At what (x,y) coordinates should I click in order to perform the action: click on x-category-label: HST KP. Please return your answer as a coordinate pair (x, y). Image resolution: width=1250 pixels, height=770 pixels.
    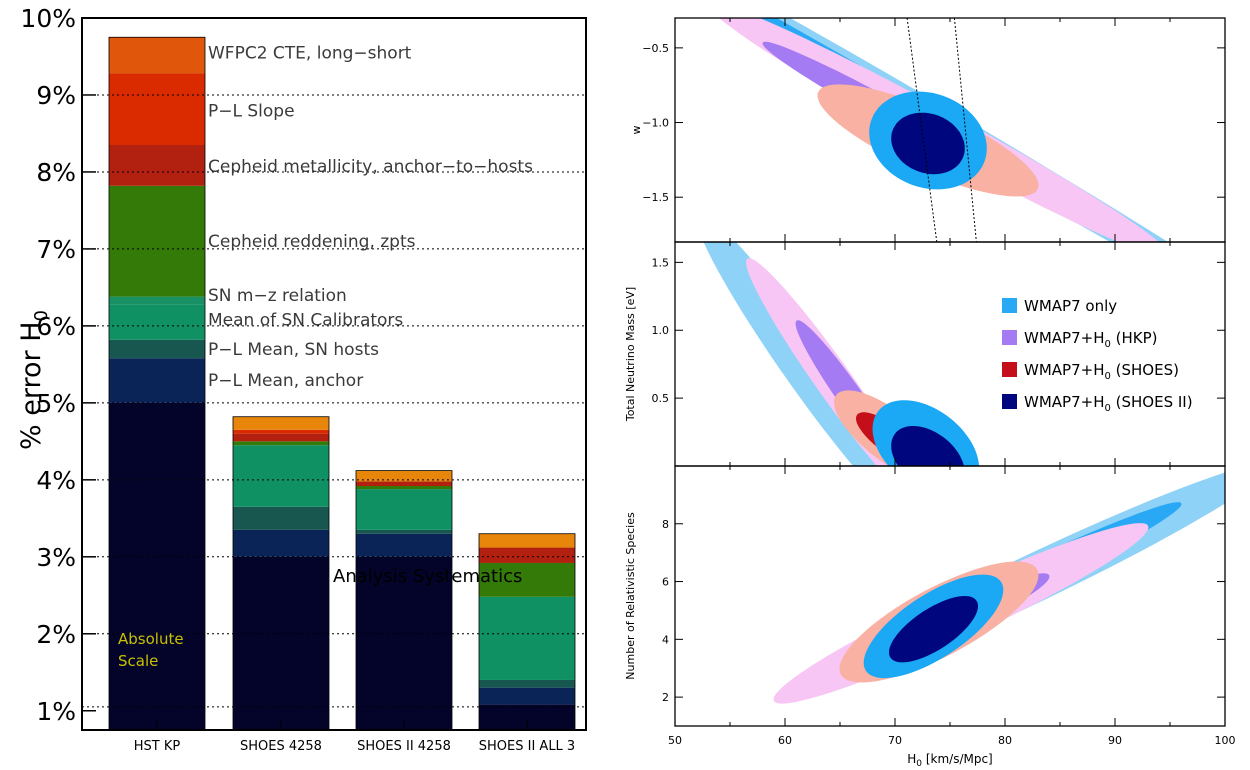
    Looking at the image, I should click on (157, 746).